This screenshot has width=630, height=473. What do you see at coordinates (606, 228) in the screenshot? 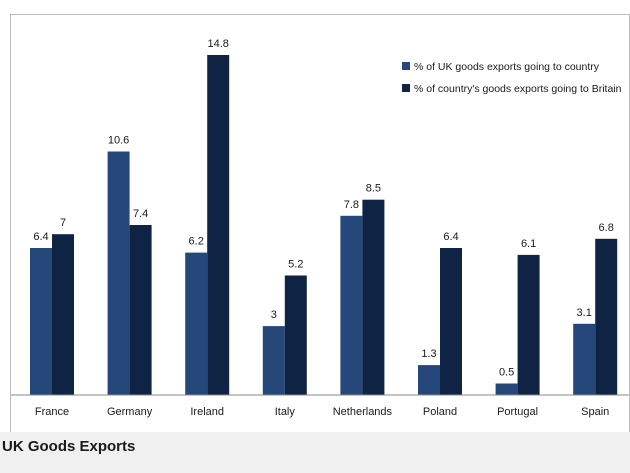
I see `data-label-spain-series-2: 6.8` at bounding box center [606, 228].